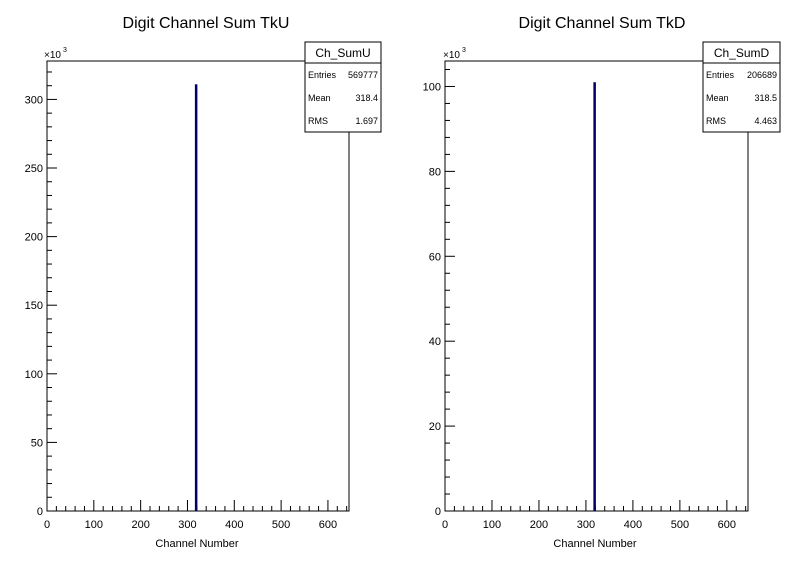 The width and height of the screenshot is (796, 574). Describe the element at coordinates (363, 75) in the screenshot. I see `stats-value: 569777` at that location.